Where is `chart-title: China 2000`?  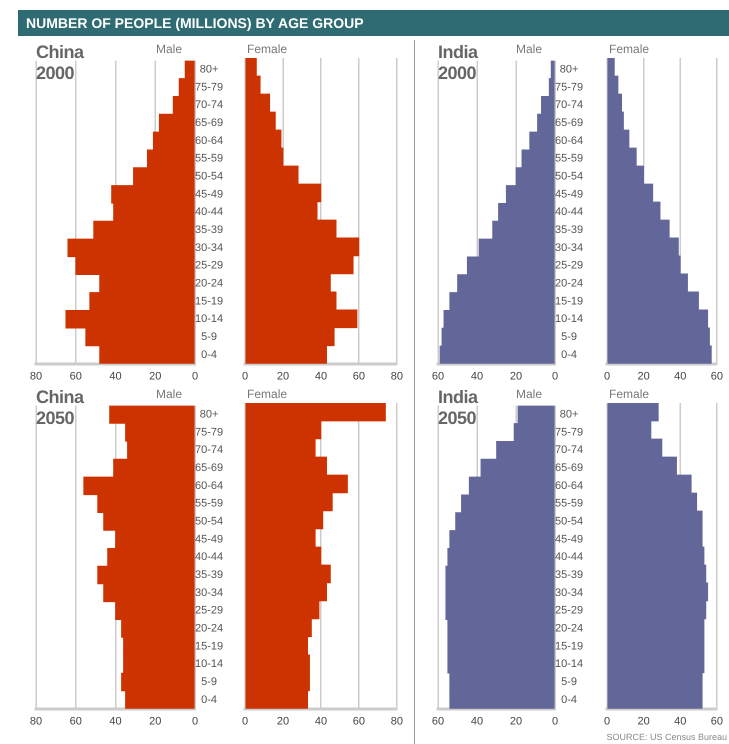 chart-title: China 2000 is located at coordinates (61, 63).